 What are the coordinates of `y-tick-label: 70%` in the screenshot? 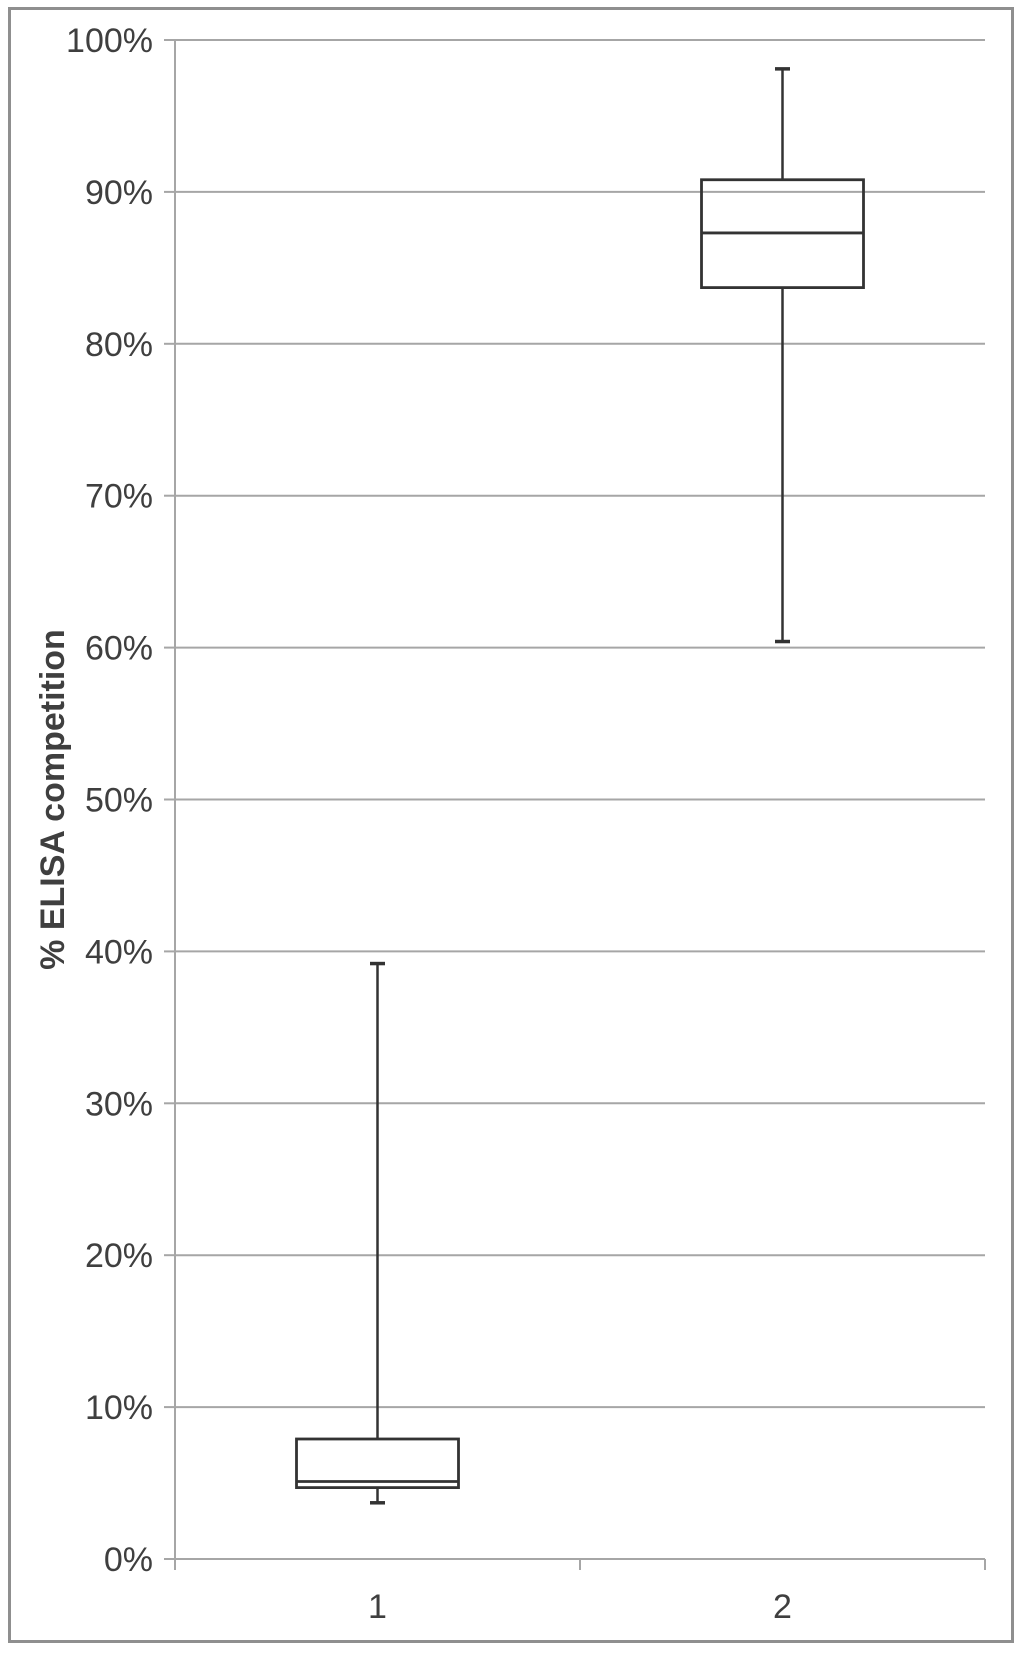 It's located at (119, 497).